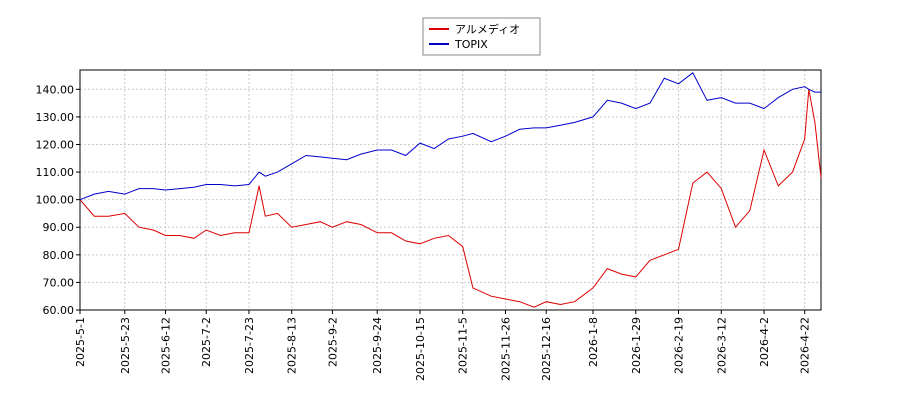 The image size is (900, 400). Describe the element at coordinates (332, 342) in the screenshot. I see `x-tick-label: 2025-9-2` at that location.